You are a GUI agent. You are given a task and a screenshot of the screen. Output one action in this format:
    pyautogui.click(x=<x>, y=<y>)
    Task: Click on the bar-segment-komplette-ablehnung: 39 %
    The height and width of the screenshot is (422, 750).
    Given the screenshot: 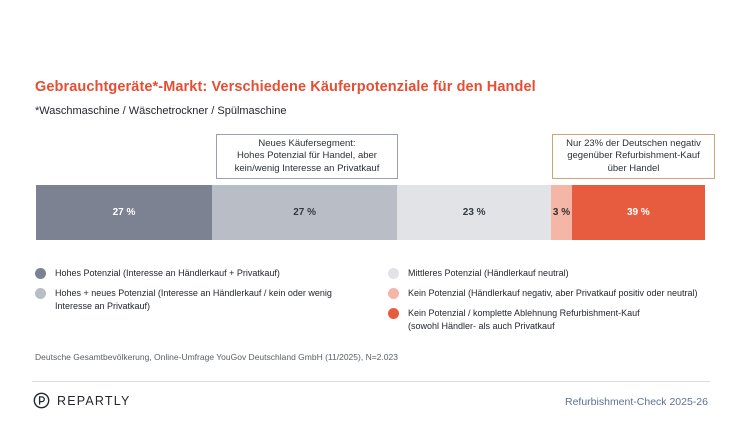 What is the action you would take?
    pyautogui.click(x=638, y=212)
    